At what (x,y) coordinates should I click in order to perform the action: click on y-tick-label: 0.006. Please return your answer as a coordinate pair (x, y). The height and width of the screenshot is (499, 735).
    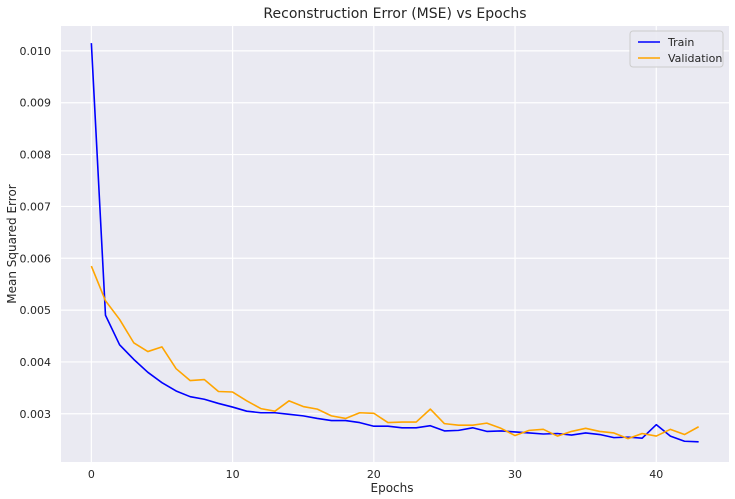
    Looking at the image, I should click on (36, 258).